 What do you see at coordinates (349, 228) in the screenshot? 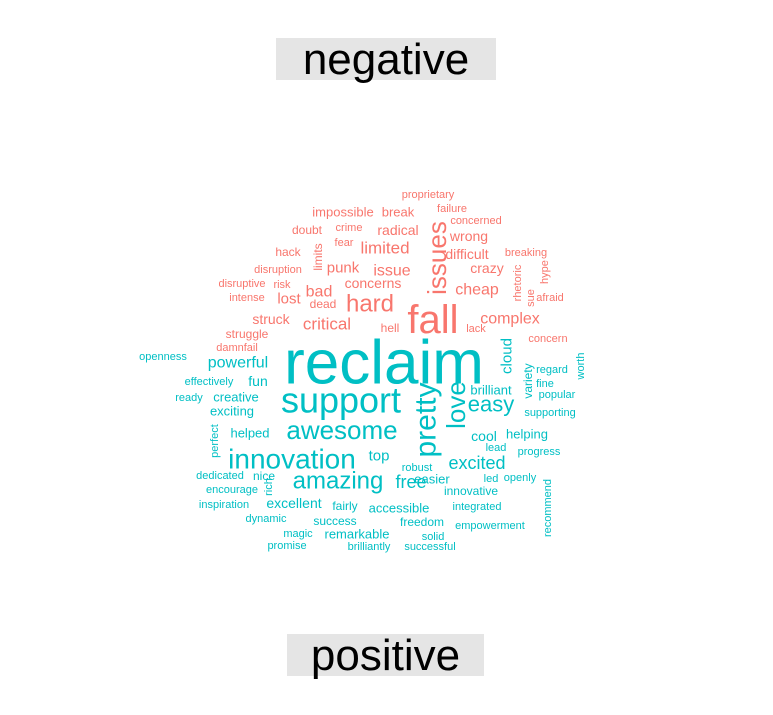
I see `word-crime: crime` at bounding box center [349, 228].